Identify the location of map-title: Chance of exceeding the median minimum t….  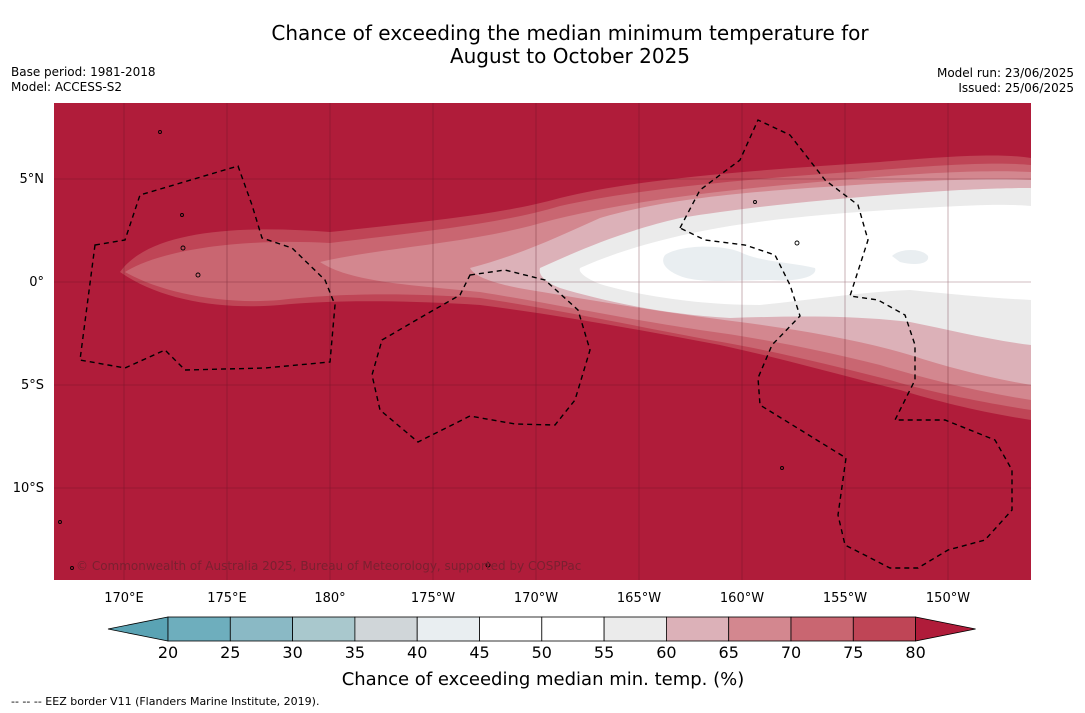
(542, 45).